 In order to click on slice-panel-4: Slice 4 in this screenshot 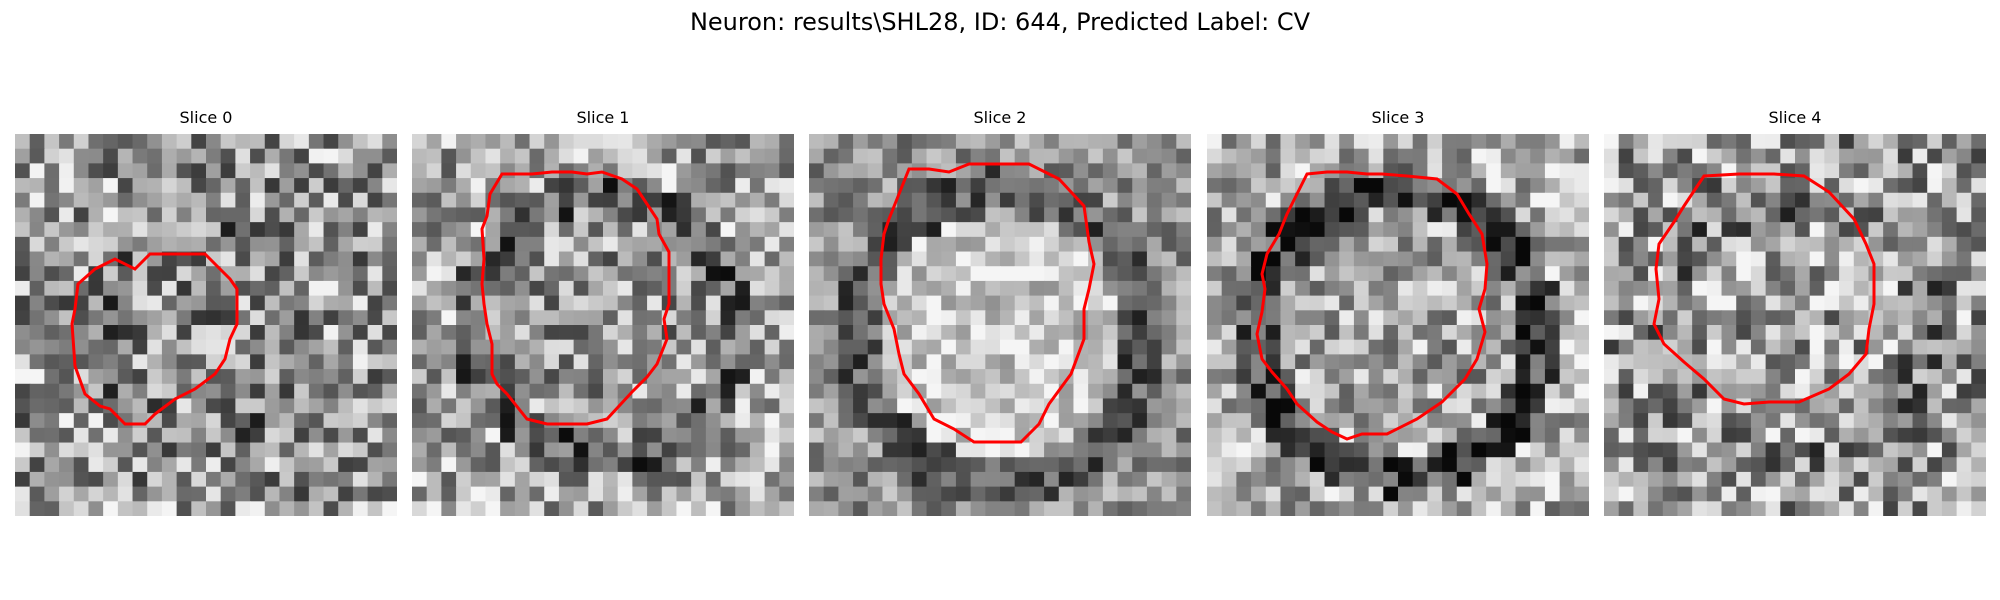, I will do `click(1795, 312)`.